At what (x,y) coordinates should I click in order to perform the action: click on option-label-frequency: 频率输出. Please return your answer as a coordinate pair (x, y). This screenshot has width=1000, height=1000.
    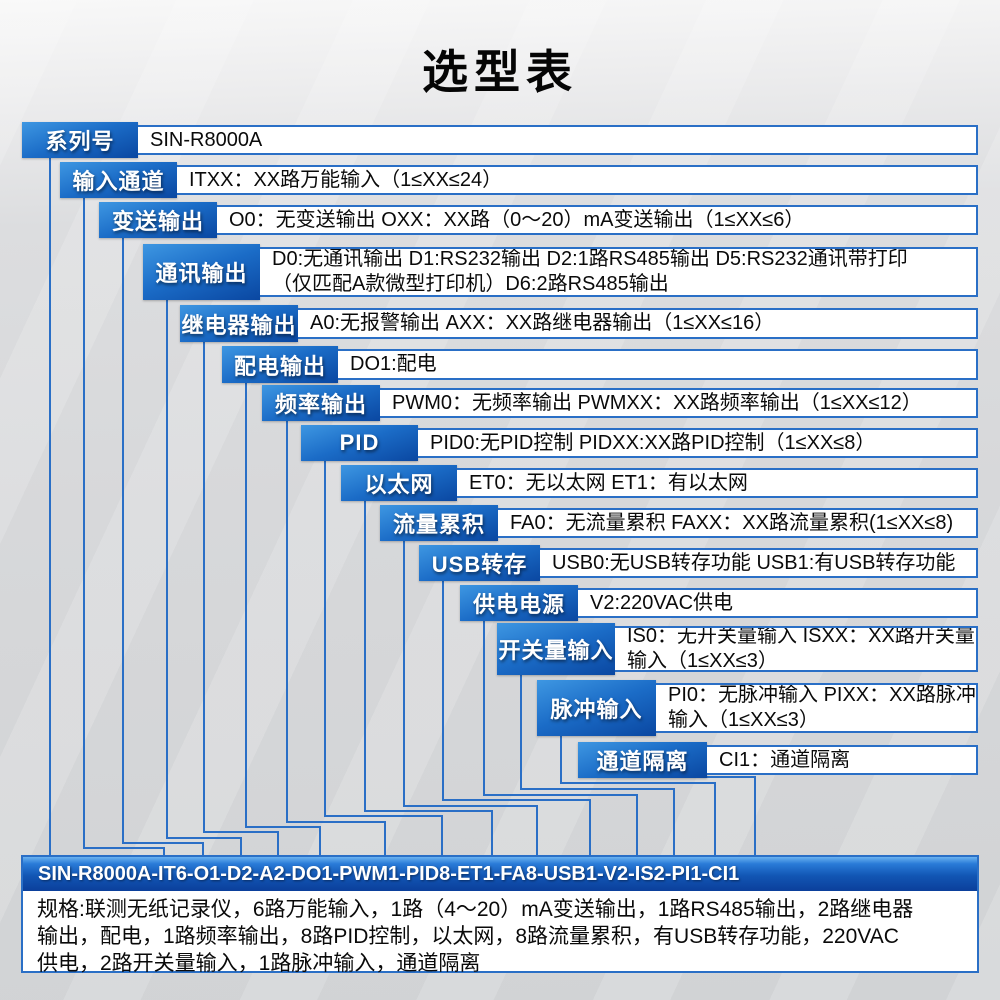
    Looking at the image, I should click on (321, 403).